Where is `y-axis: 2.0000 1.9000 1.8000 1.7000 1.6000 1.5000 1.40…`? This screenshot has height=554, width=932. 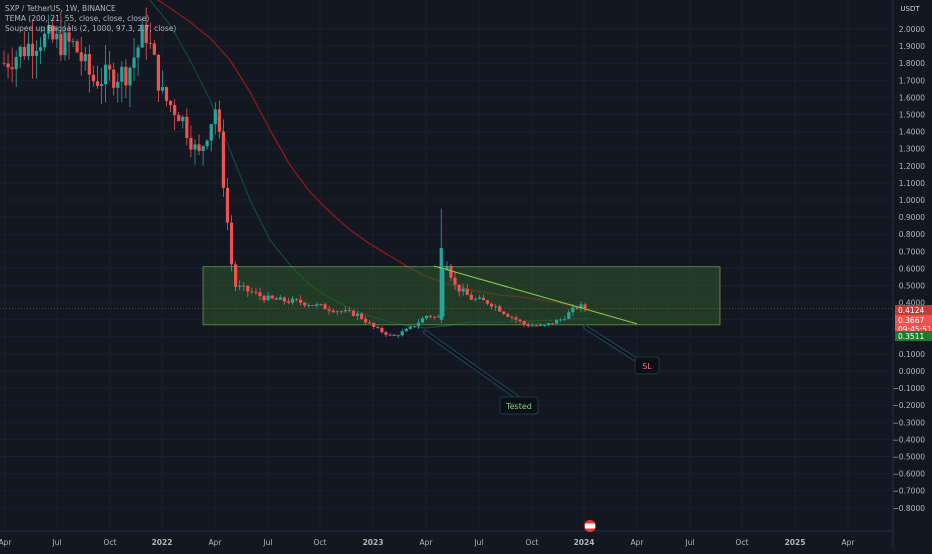 y-axis: 2.0000 1.9000 1.8000 1.7000 1.6000 1.5000 1.40… is located at coordinates (908, 275).